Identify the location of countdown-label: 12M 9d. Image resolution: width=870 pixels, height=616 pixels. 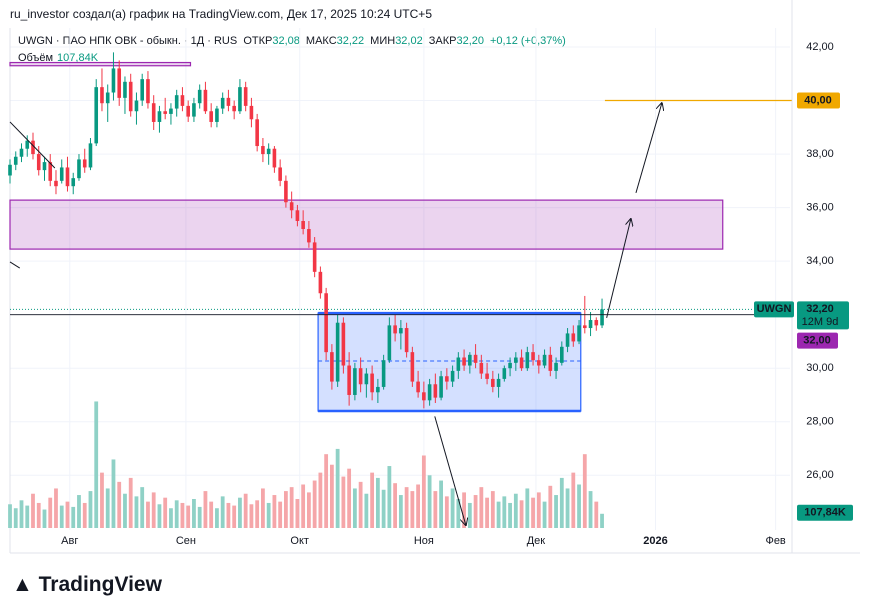
(820, 322).